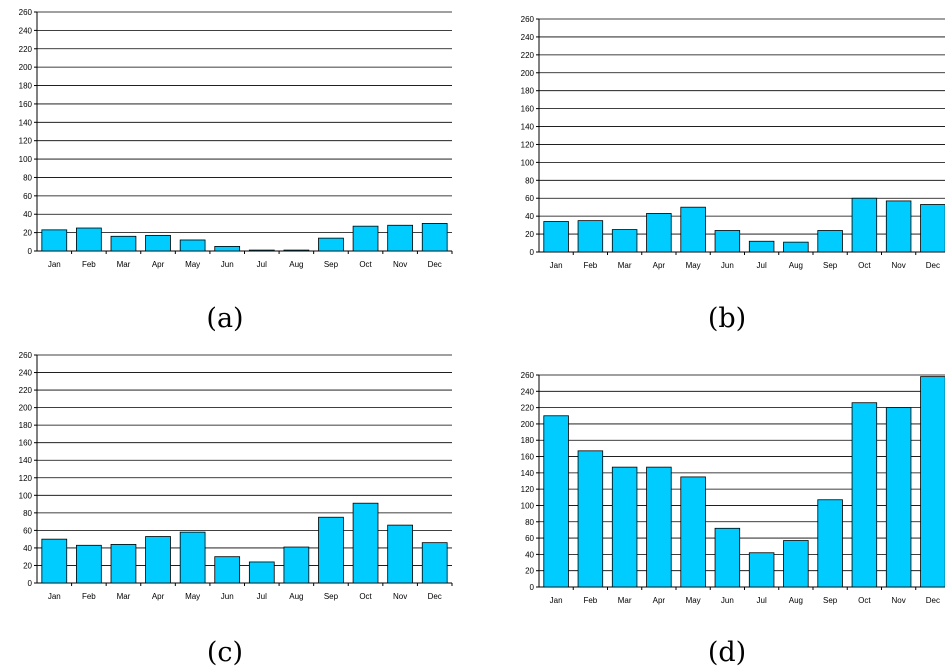 The height and width of the screenshot is (667, 945). I want to click on panel-caption: (b), so click(727, 318).